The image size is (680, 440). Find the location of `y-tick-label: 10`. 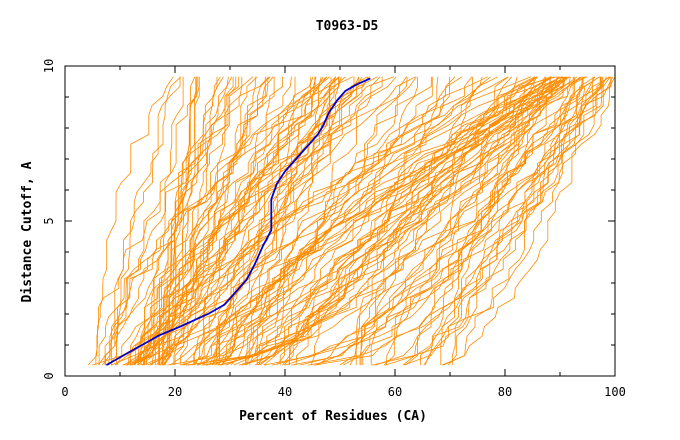

y-tick-label: 10 is located at coordinates (49, 66).